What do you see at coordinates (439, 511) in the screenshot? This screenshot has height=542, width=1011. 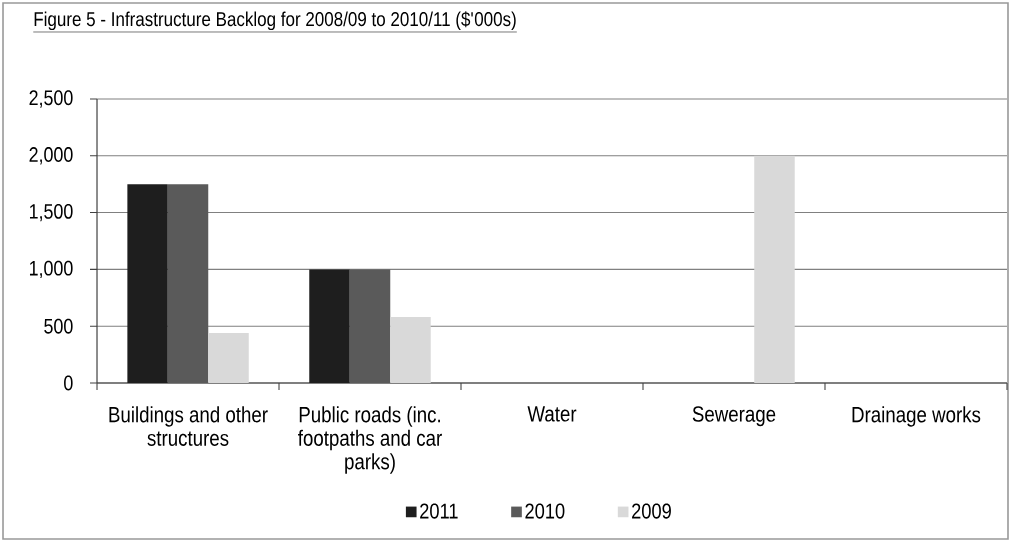 I see `legend-label: 2011` at bounding box center [439, 511].